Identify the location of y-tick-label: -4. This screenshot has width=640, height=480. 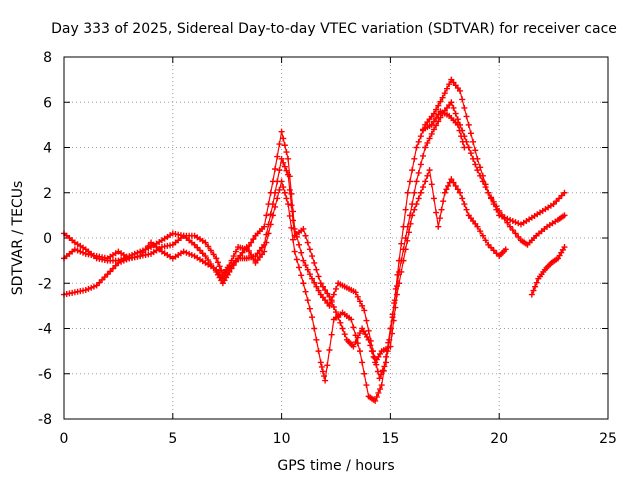
(45, 330).